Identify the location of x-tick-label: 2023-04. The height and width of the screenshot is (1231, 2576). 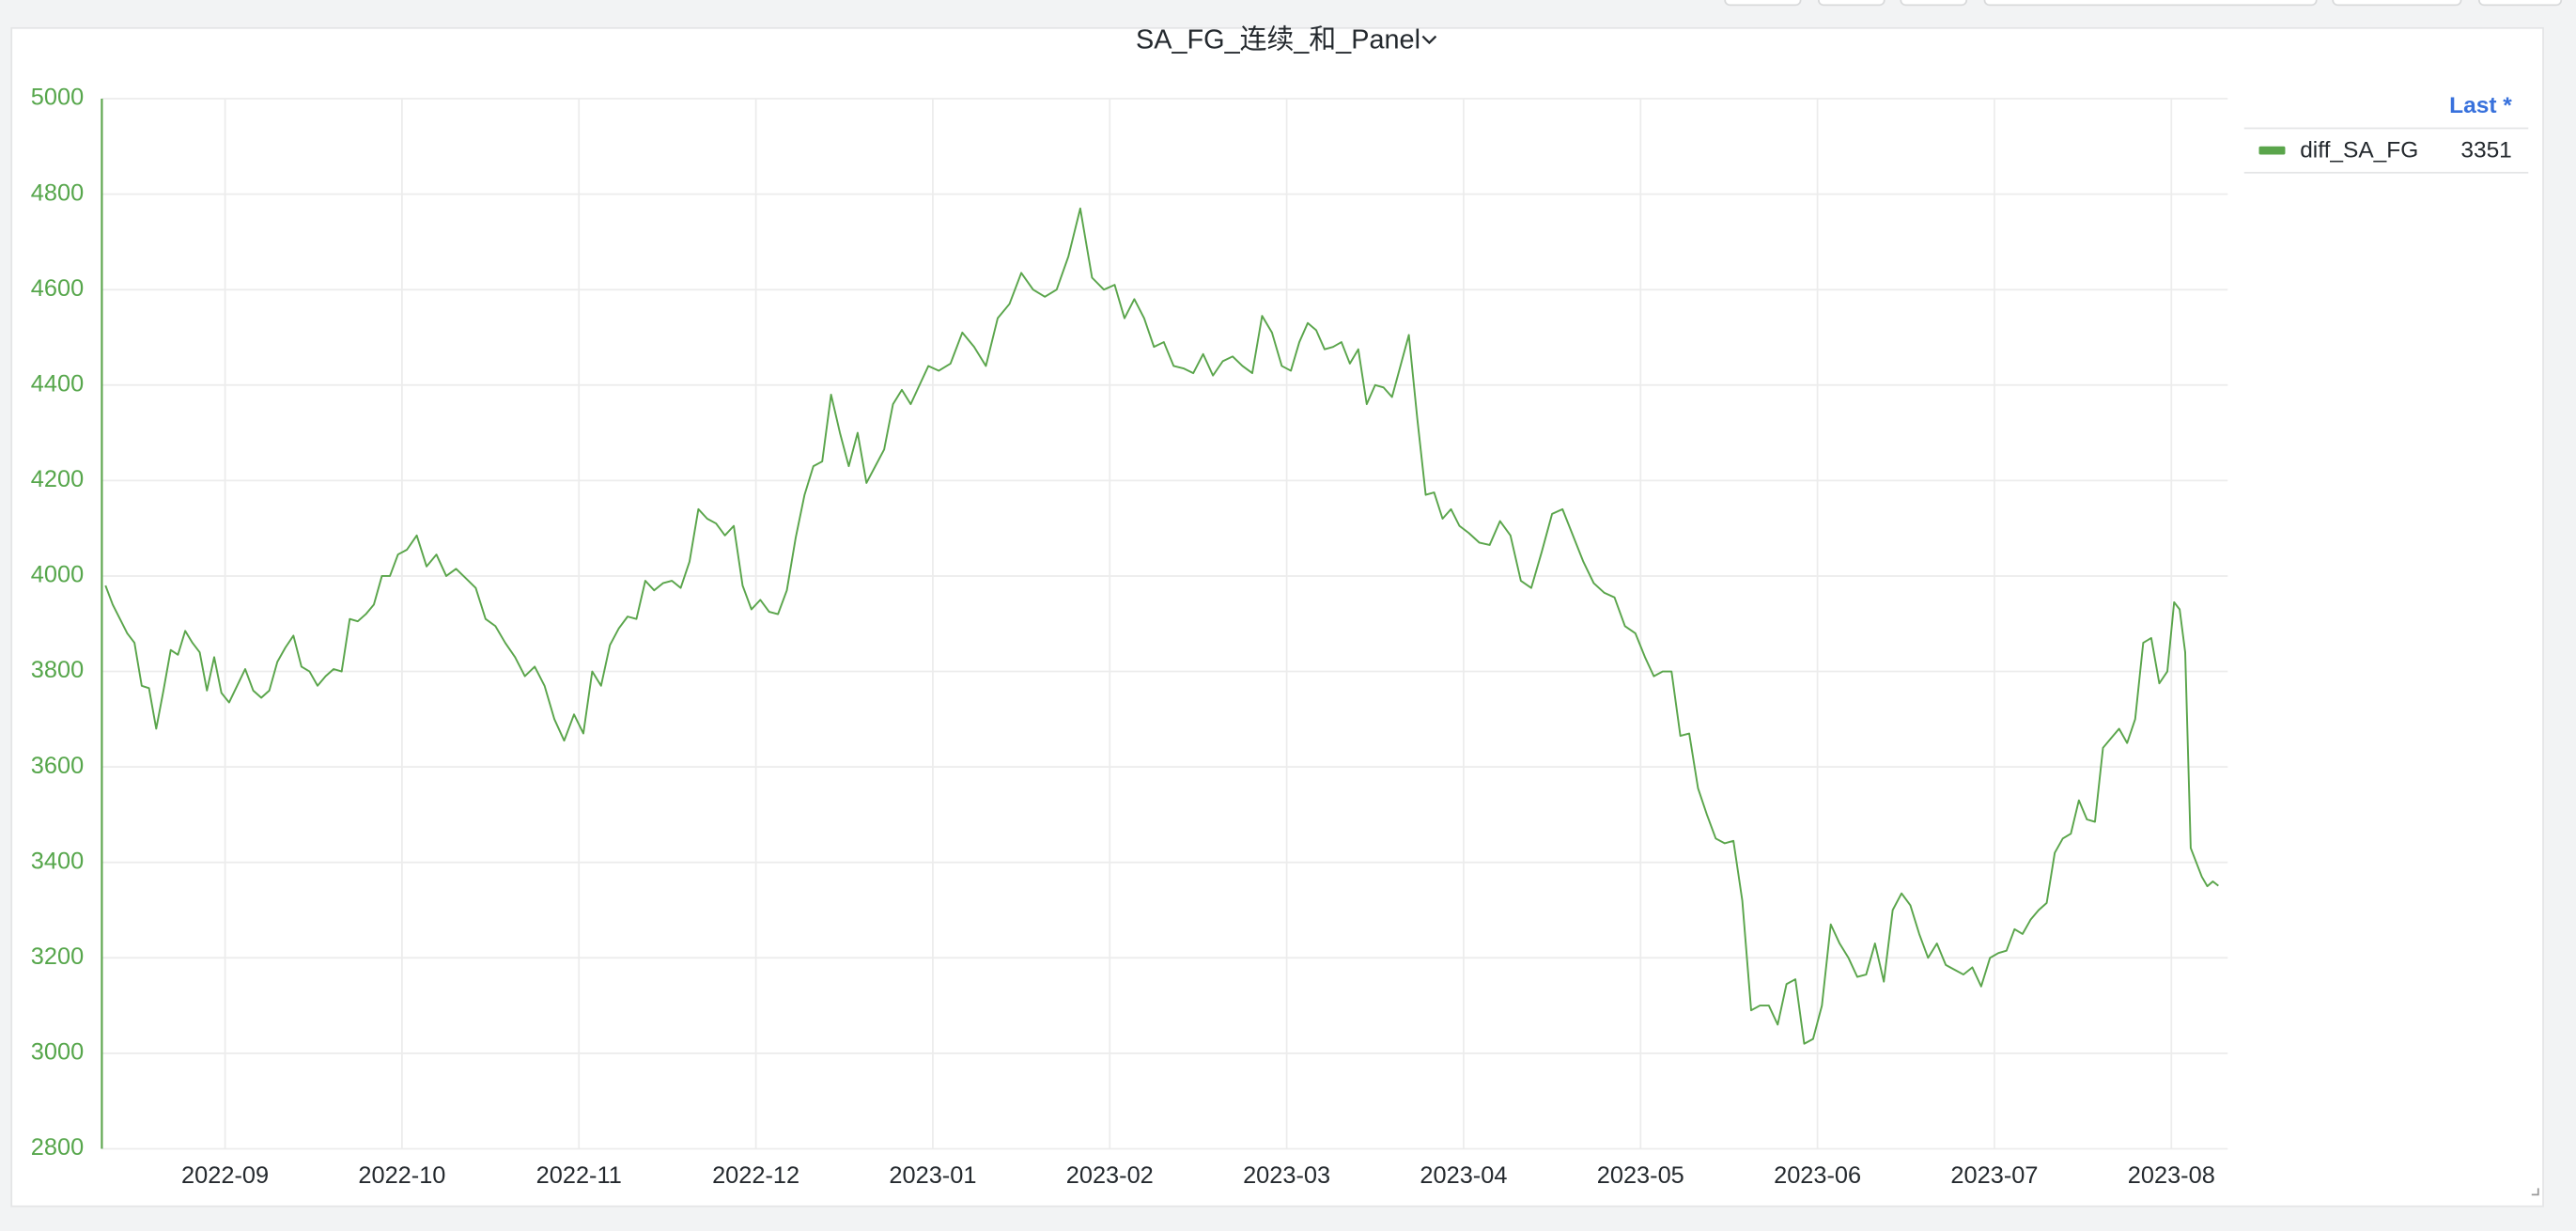
(1463, 1176).